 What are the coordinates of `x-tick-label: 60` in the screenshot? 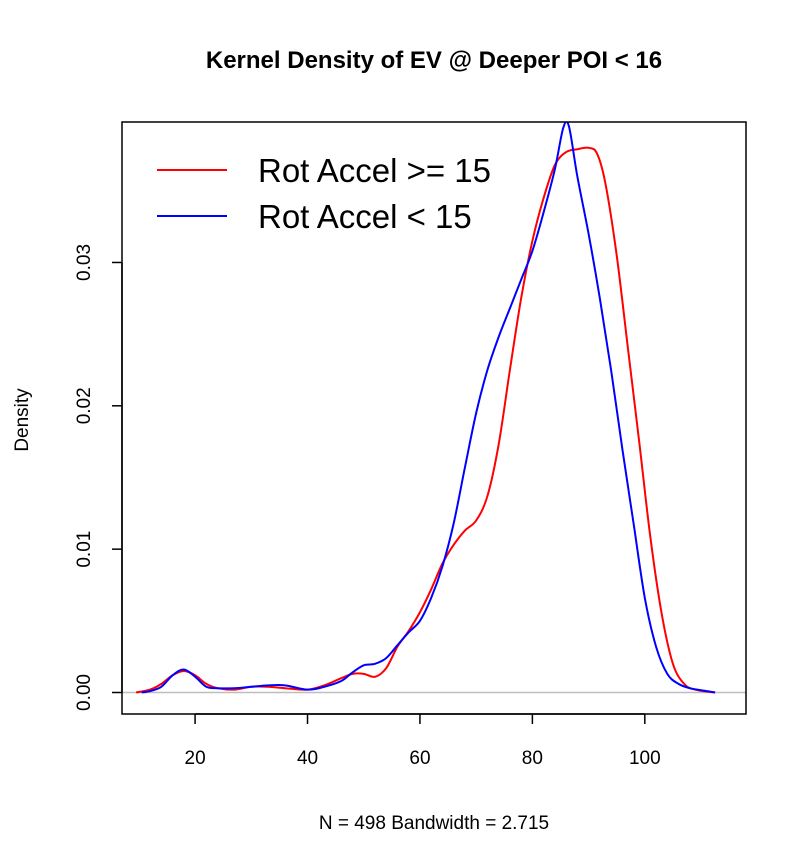 It's located at (419, 758).